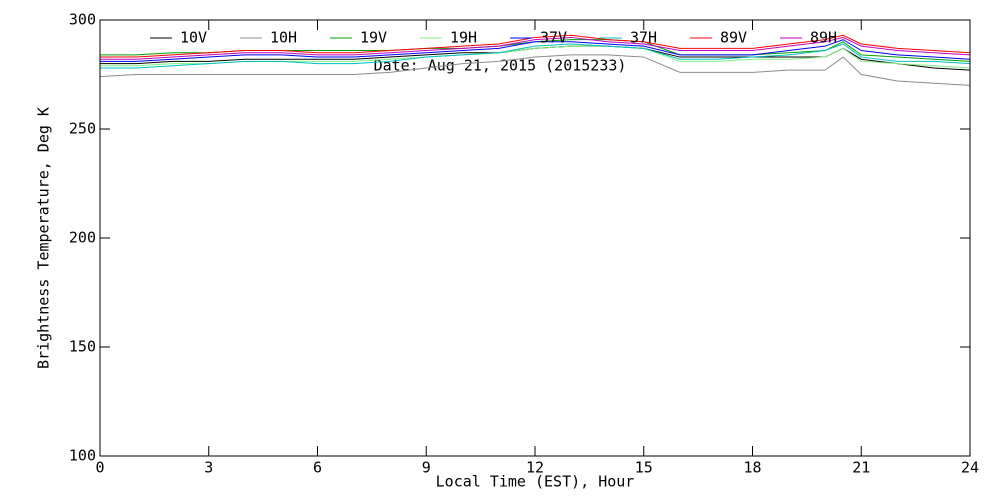 Image resolution: width=1000 pixels, height=500 pixels. Describe the element at coordinates (82, 20) in the screenshot. I see `y-tick-label: 300` at that location.